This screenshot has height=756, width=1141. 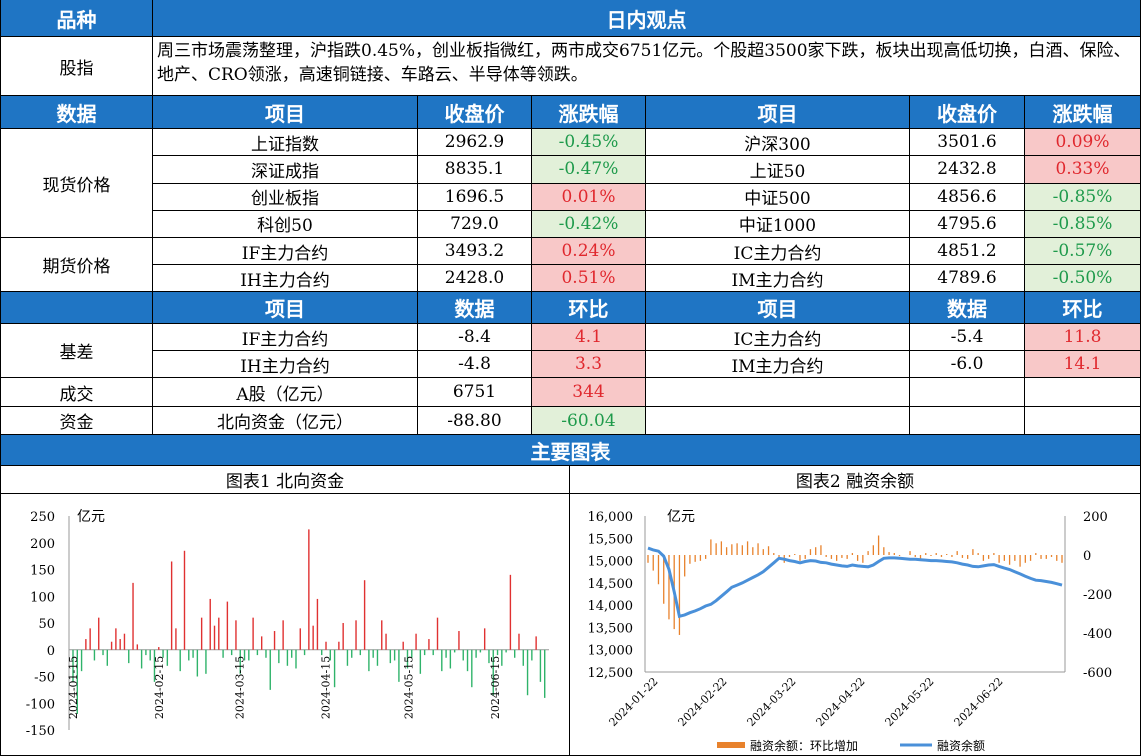 What do you see at coordinates (51, 651) in the screenshot?
I see `y-tick-label: 0` at bounding box center [51, 651].